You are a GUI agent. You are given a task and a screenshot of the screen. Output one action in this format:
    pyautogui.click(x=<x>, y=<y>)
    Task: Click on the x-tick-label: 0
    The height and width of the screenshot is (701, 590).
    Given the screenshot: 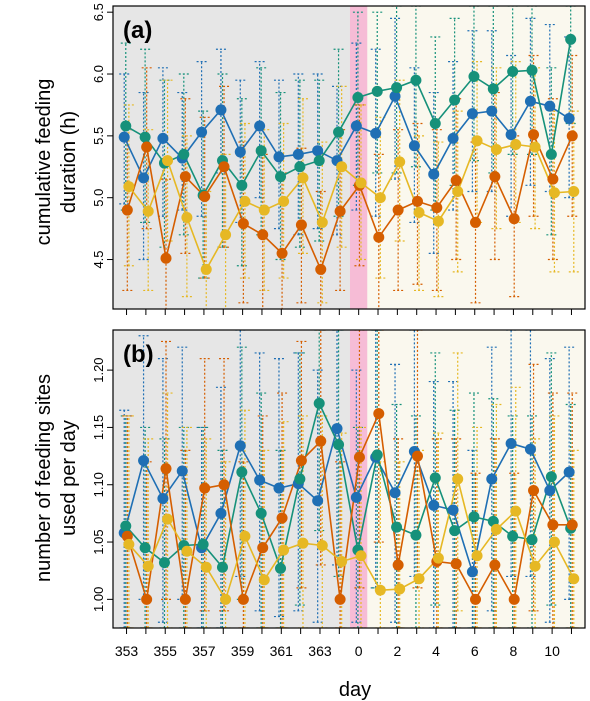 What is the action you would take?
    pyautogui.click(x=359, y=651)
    